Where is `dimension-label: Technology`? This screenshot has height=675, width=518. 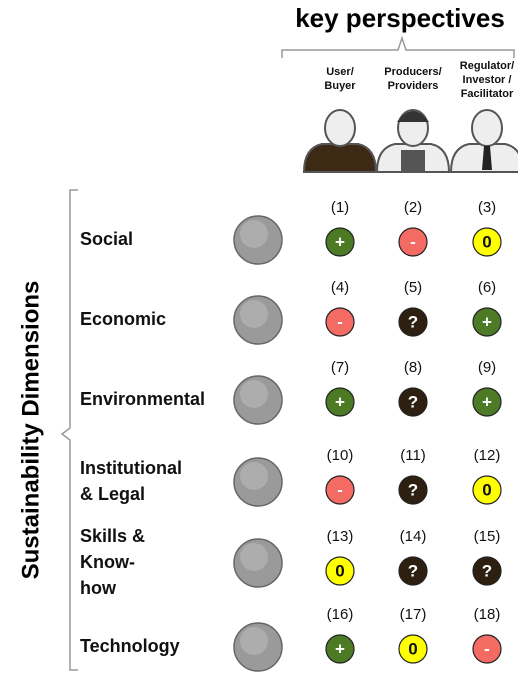 dimension-label: Technology is located at coordinates (130, 646).